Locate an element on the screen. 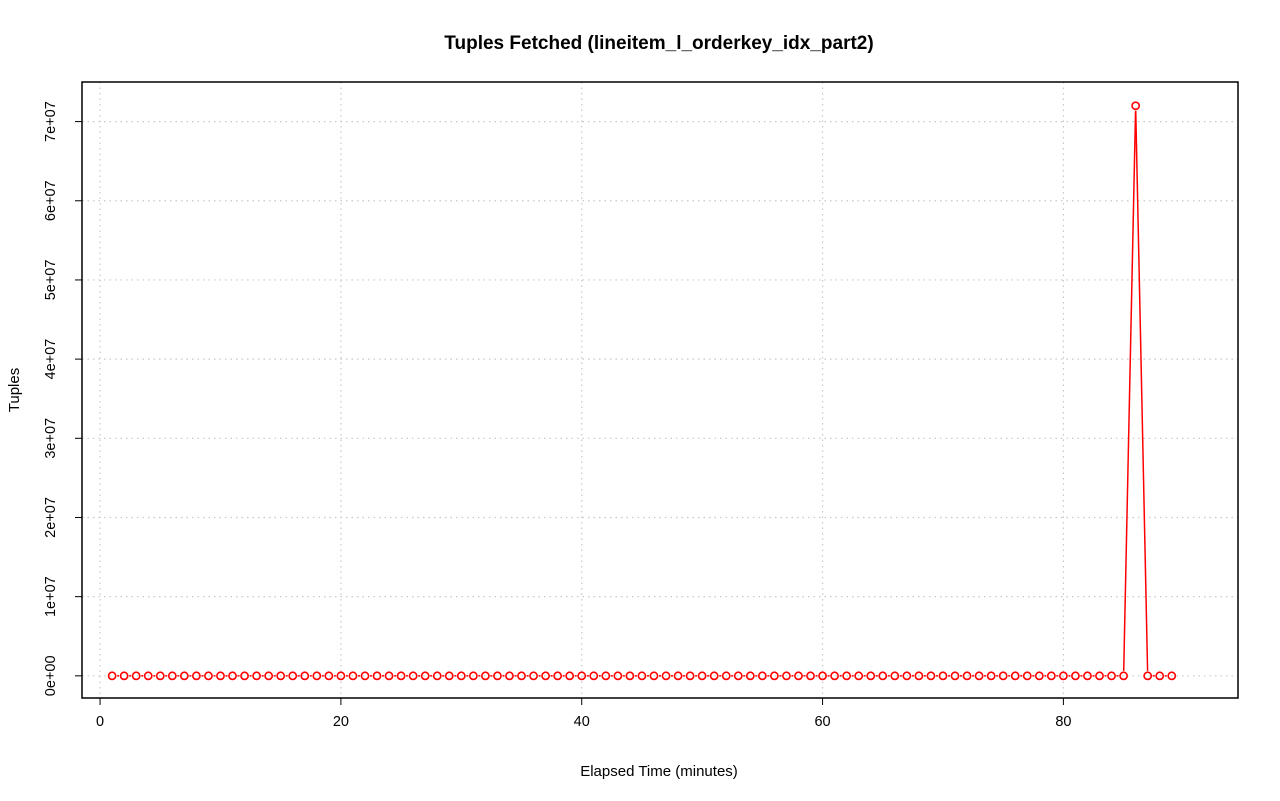 The width and height of the screenshot is (1280, 801). y-tick-label: 0e+00 is located at coordinates (51, 675).